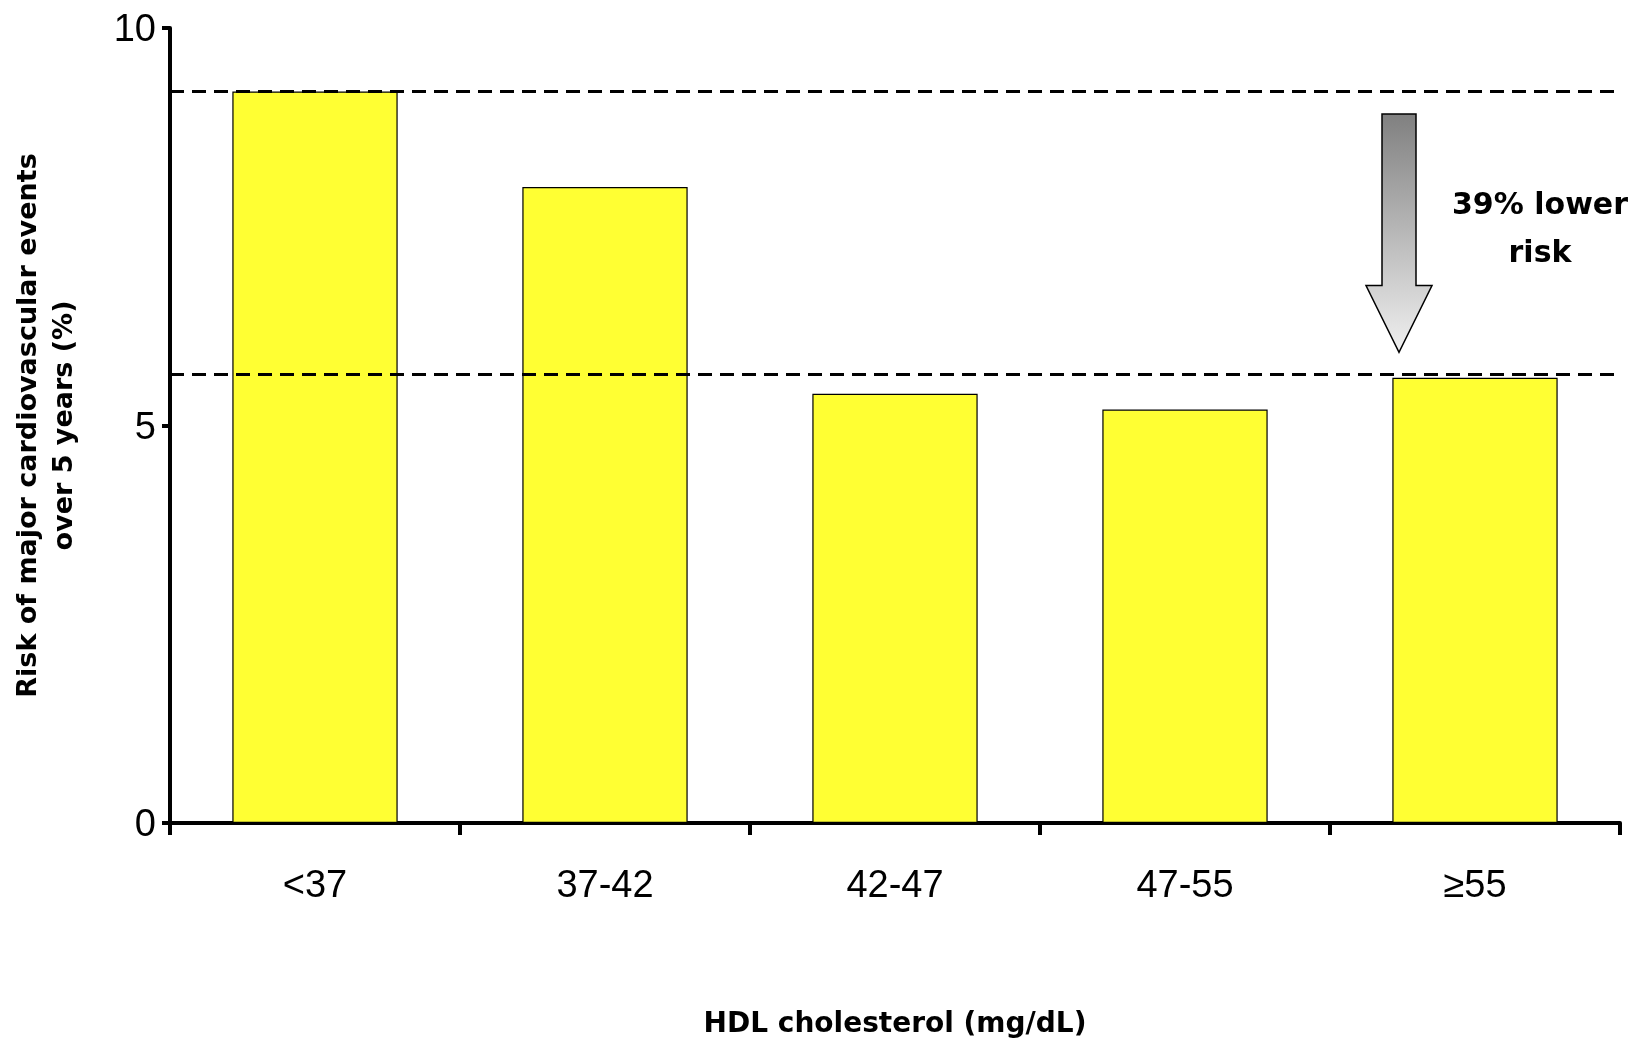  Describe the element at coordinates (1475, 884) in the screenshot. I see `x-tick-label: ≥55` at that location.